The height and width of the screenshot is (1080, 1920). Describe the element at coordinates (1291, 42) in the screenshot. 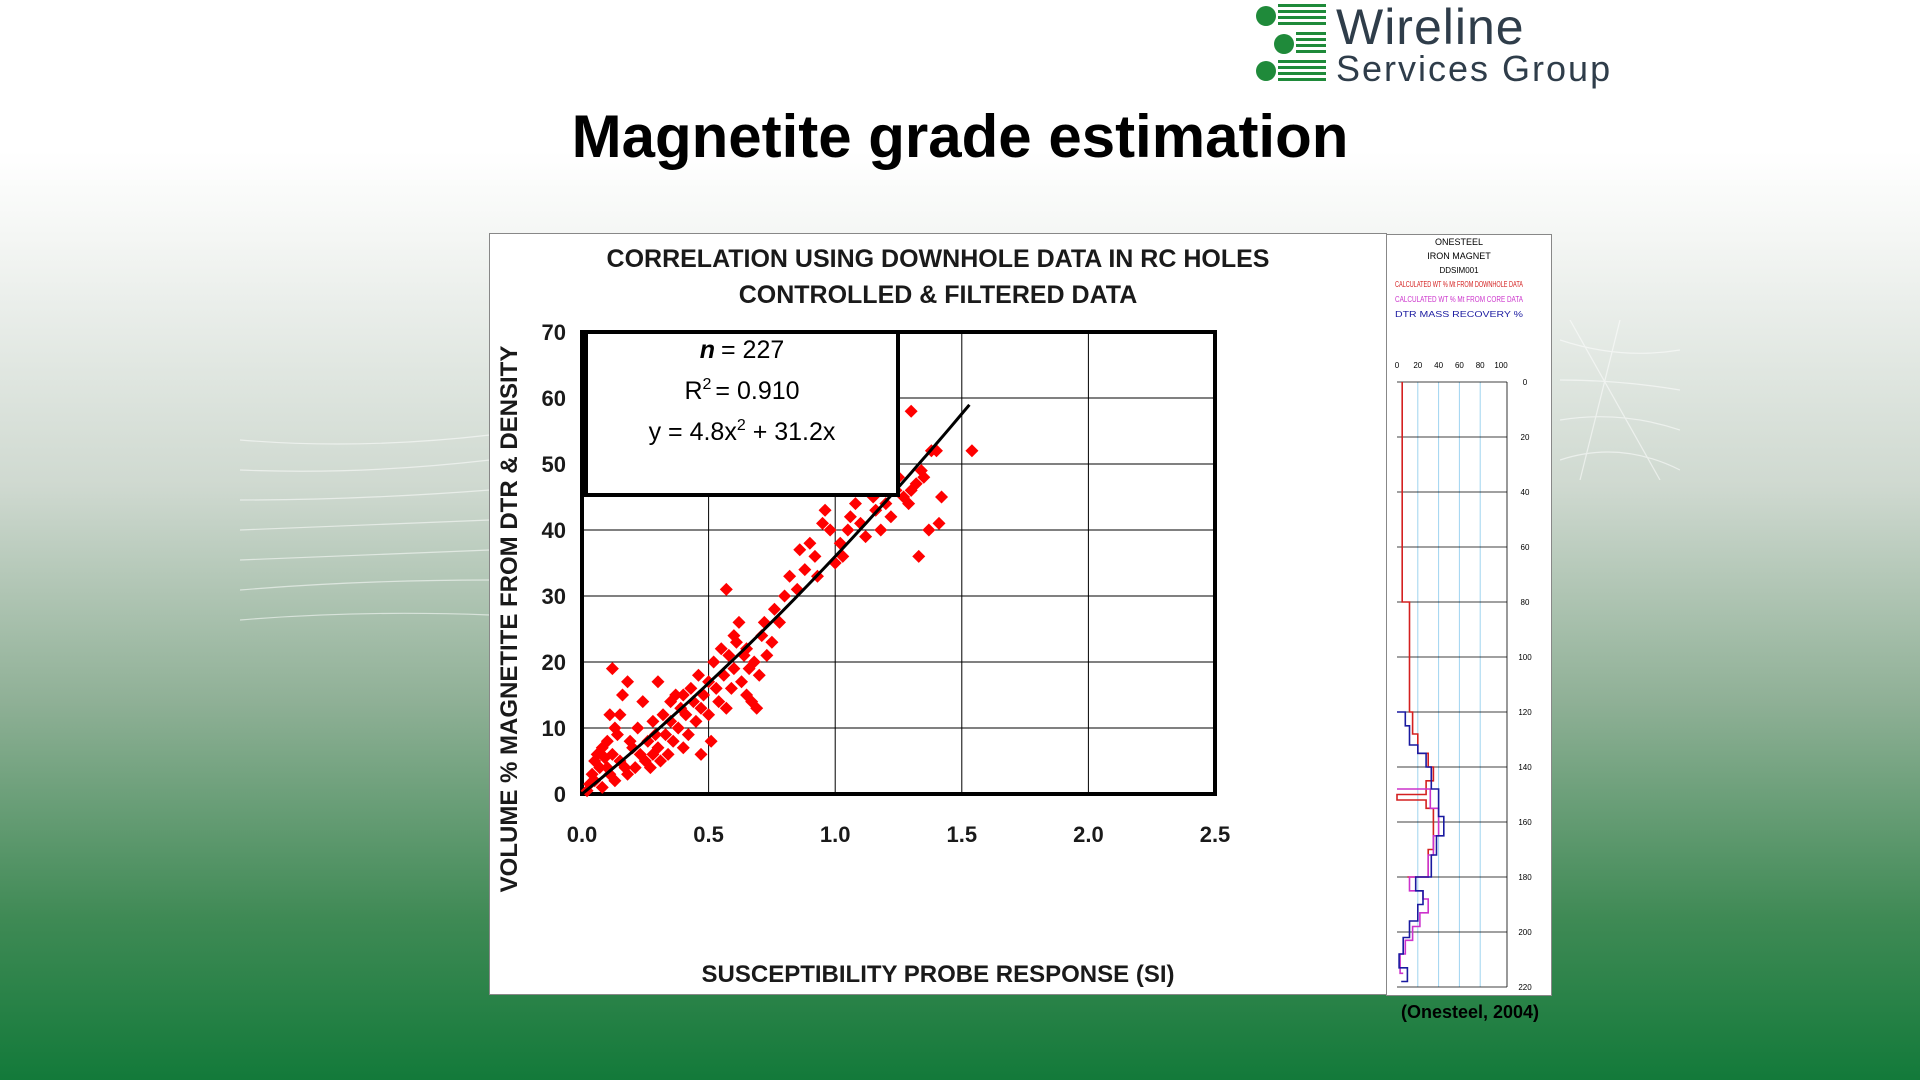

I see `logo-mark-icon` at that location.